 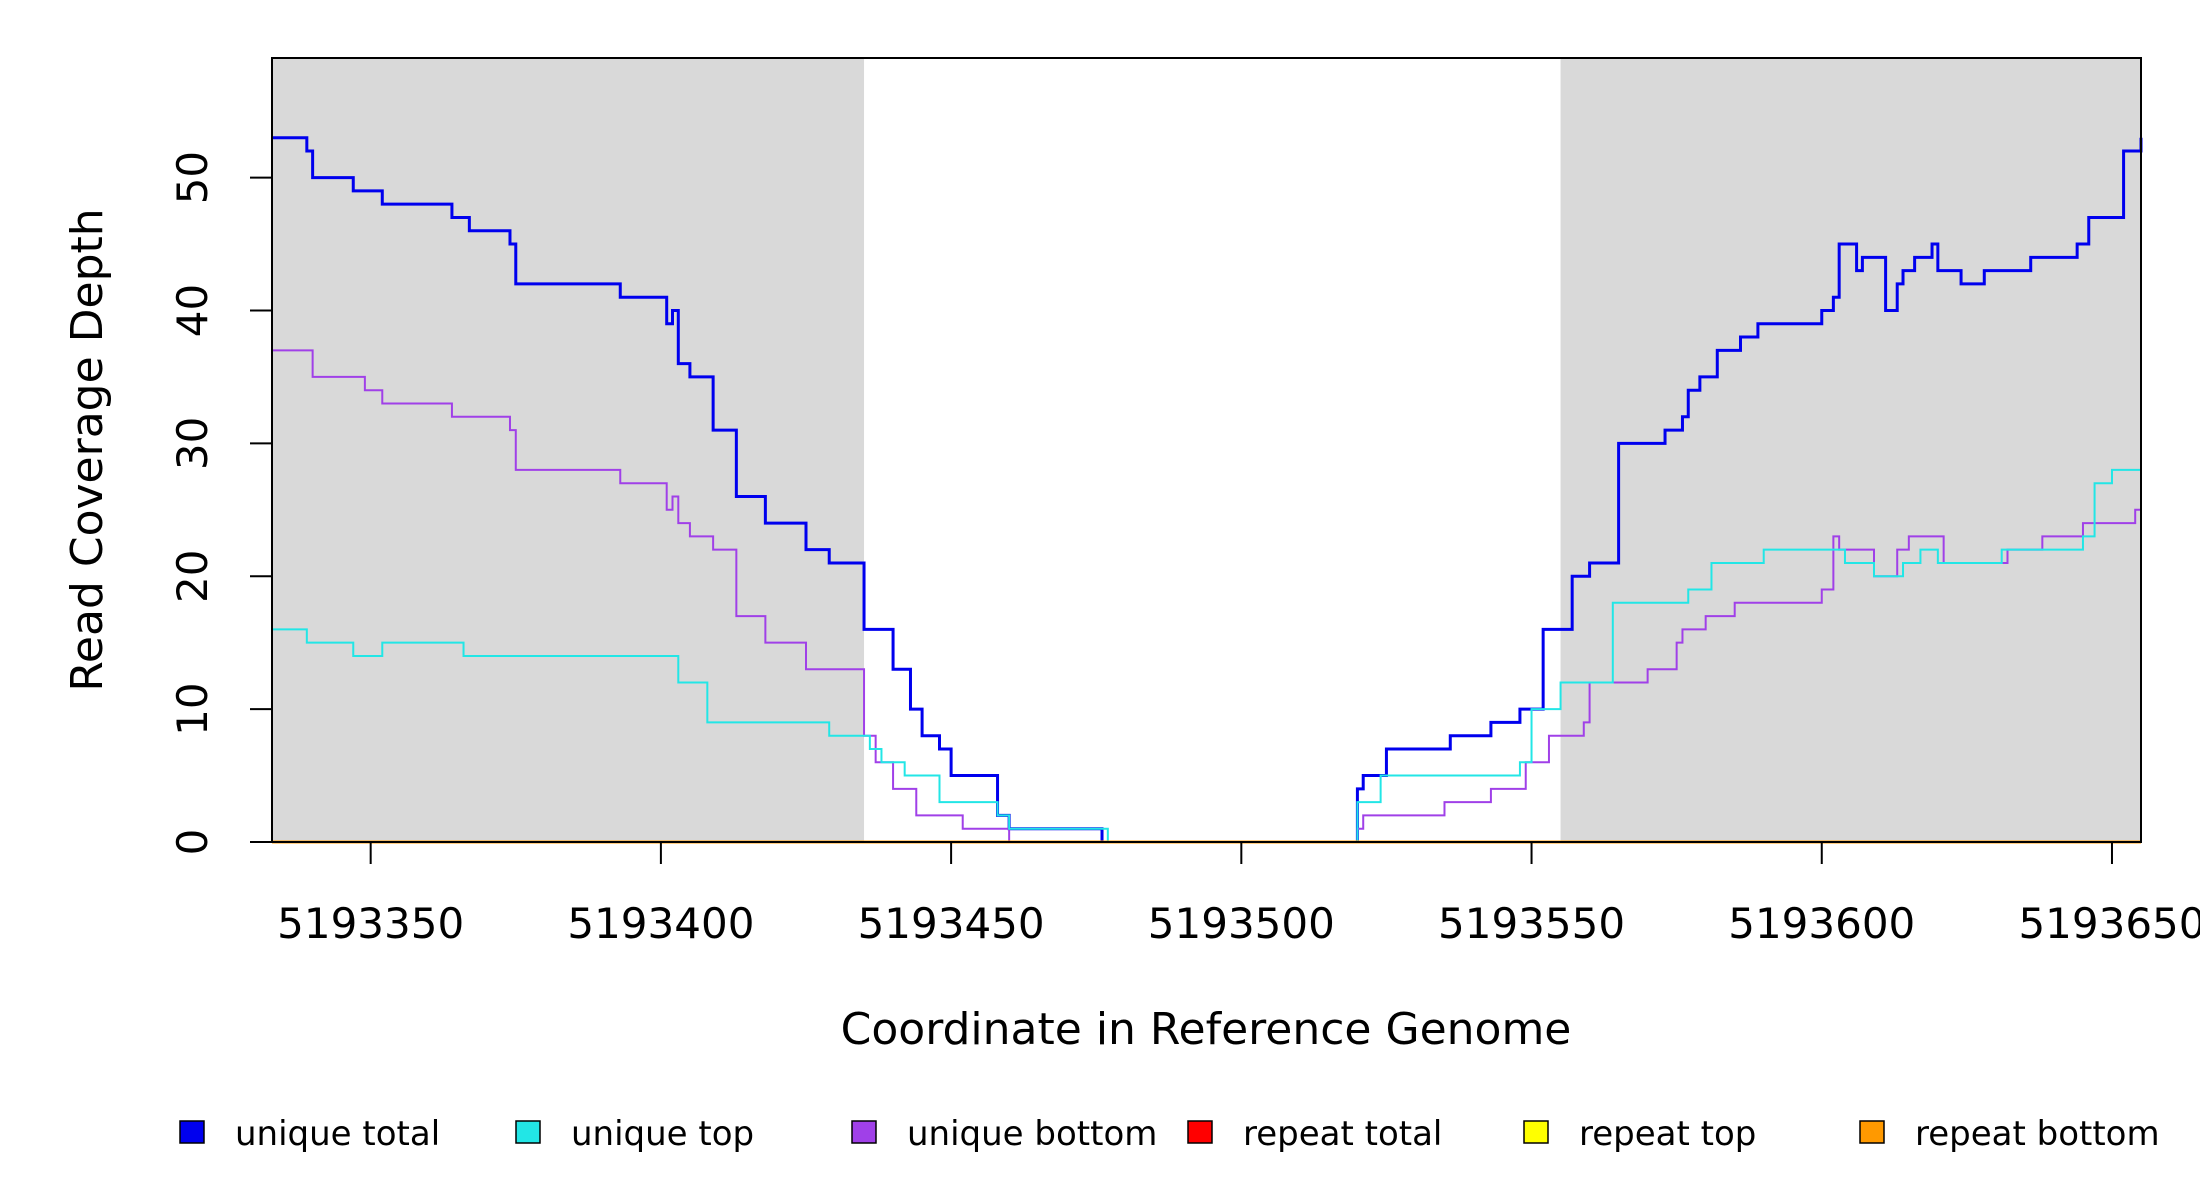 What do you see at coordinates (192, 708) in the screenshot?
I see `y-tick-label: 10` at bounding box center [192, 708].